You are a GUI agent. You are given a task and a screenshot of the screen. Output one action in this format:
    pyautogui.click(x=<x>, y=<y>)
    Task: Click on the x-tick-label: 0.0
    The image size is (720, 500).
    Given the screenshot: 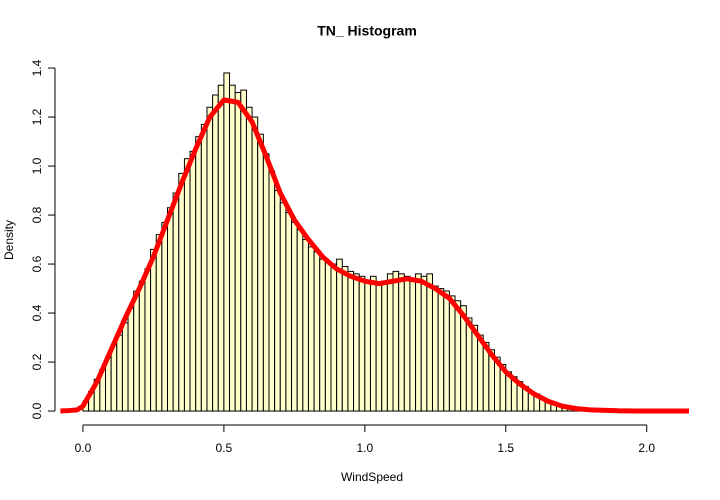 What is the action you would take?
    pyautogui.click(x=83, y=448)
    